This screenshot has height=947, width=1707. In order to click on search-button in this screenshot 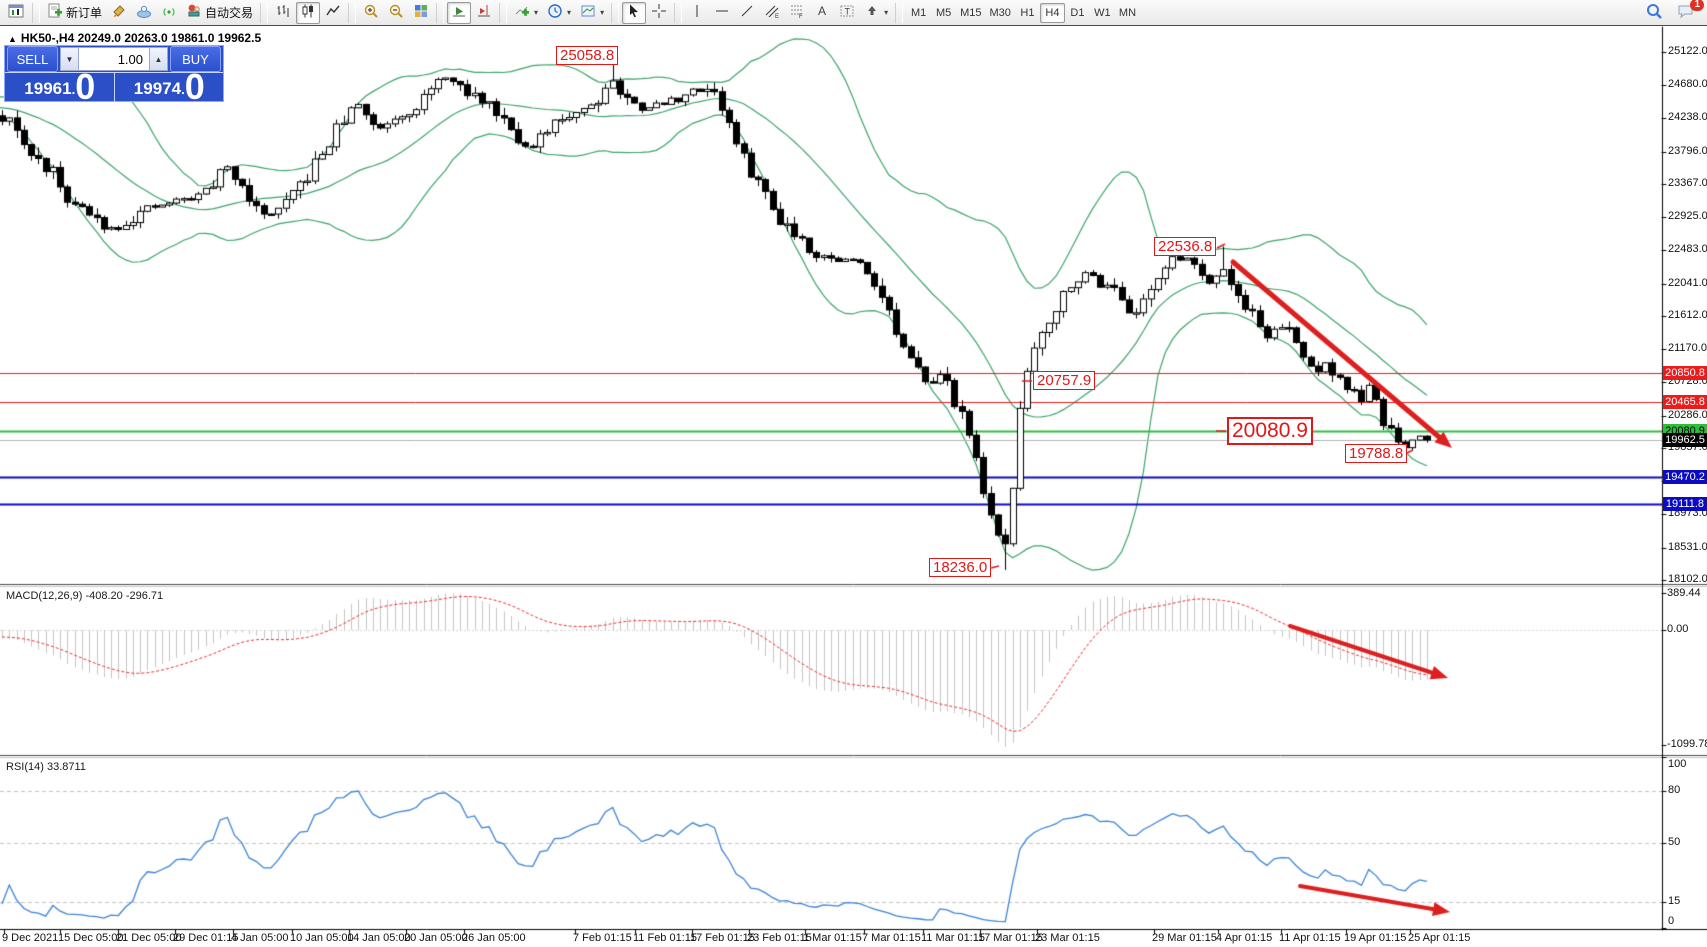, I will do `click(1654, 13)`.